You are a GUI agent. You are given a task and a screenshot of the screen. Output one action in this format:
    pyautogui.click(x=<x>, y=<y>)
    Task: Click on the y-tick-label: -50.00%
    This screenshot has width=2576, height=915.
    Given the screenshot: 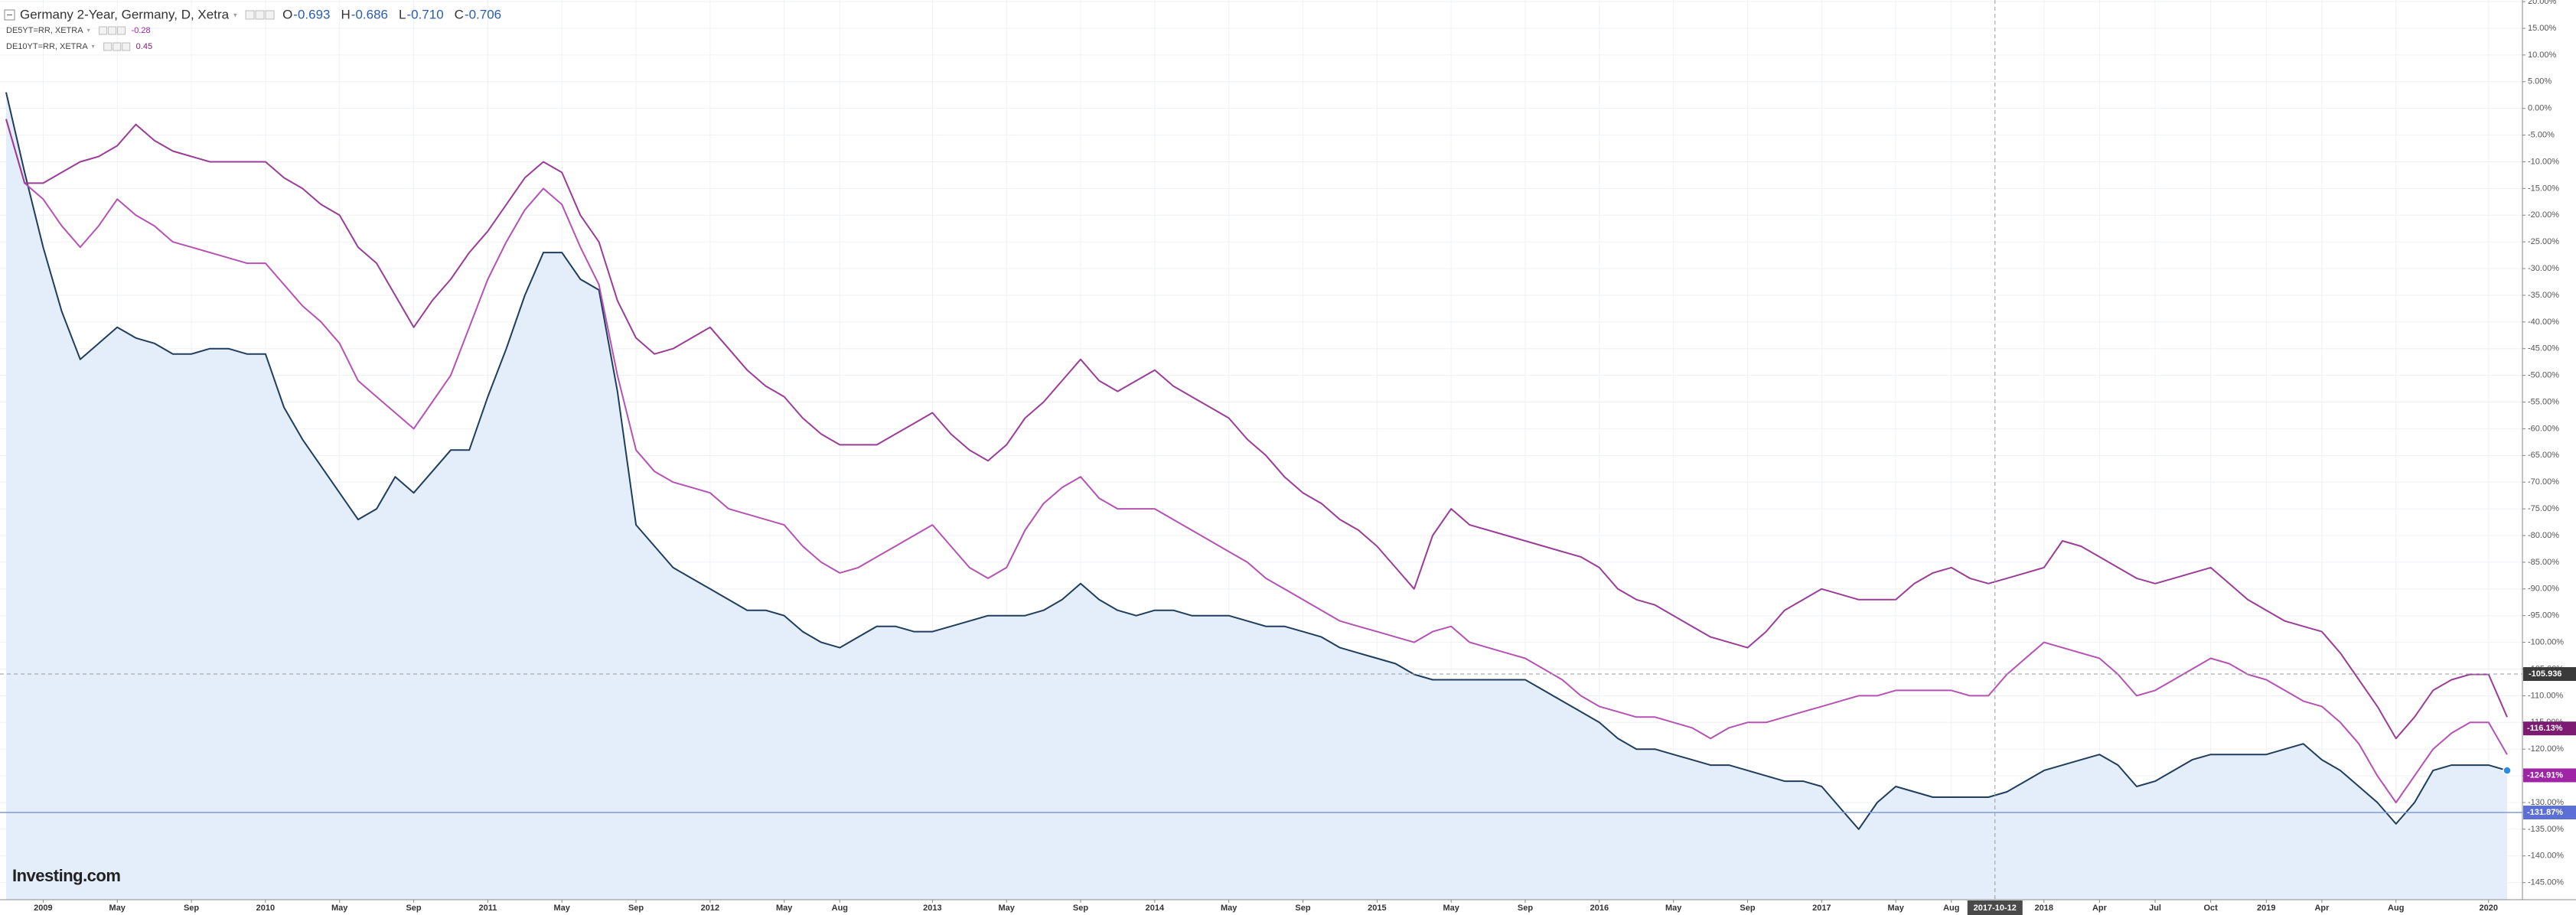 What is the action you would take?
    pyautogui.click(x=2543, y=375)
    